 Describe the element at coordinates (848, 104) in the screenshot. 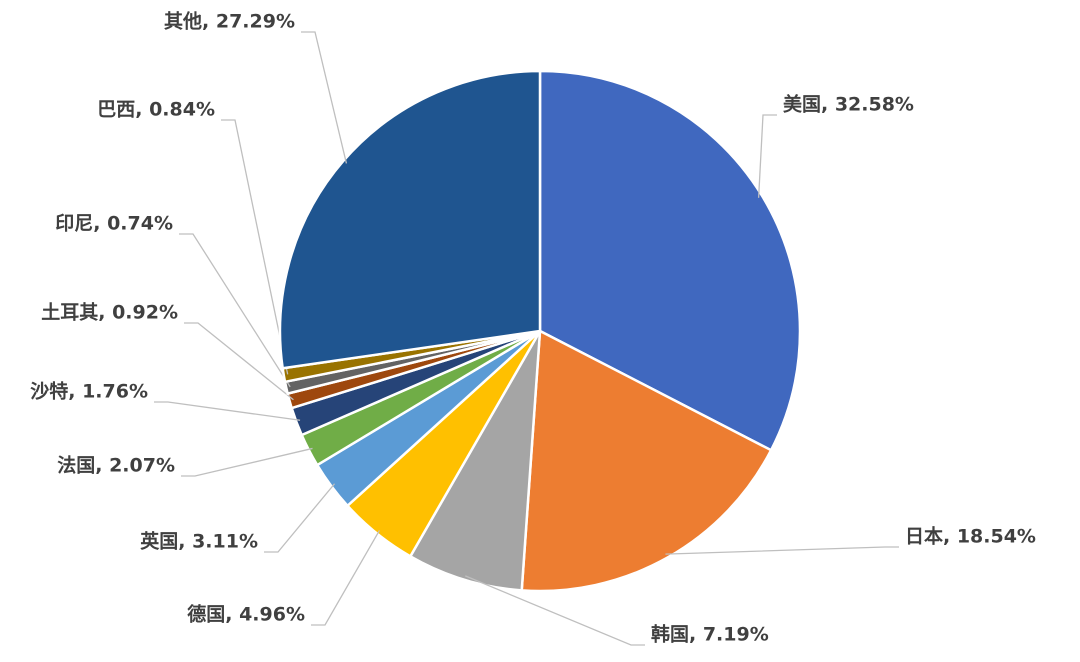

I see `data-label: 美国, 32.58%` at that location.